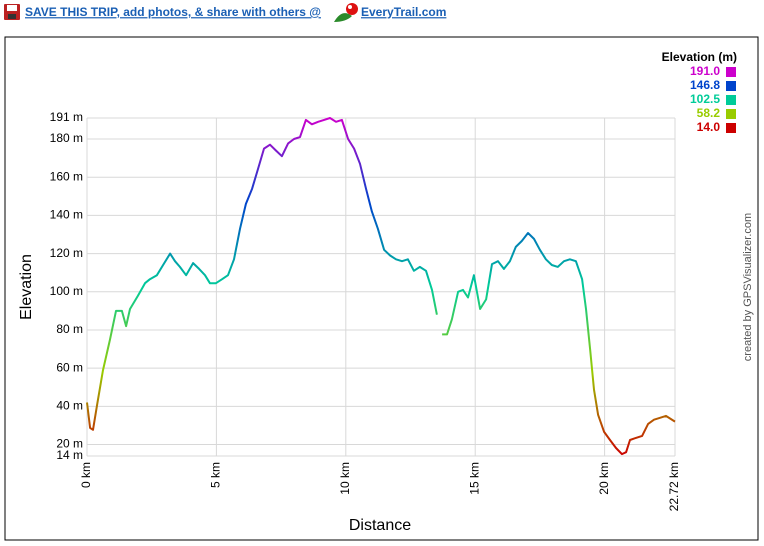 The height and width of the screenshot is (546, 764). What do you see at coordinates (66, 253) in the screenshot?
I see `y-tick-label: 120 m` at bounding box center [66, 253].